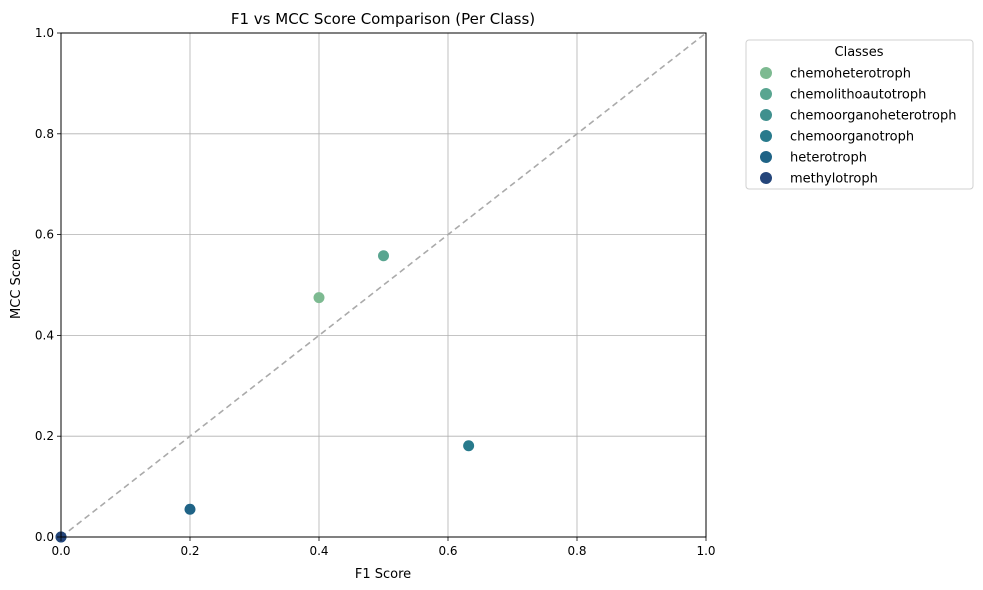  Describe the element at coordinates (44, 537) in the screenshot. I see `y-tick-label: 0.0` at that location.